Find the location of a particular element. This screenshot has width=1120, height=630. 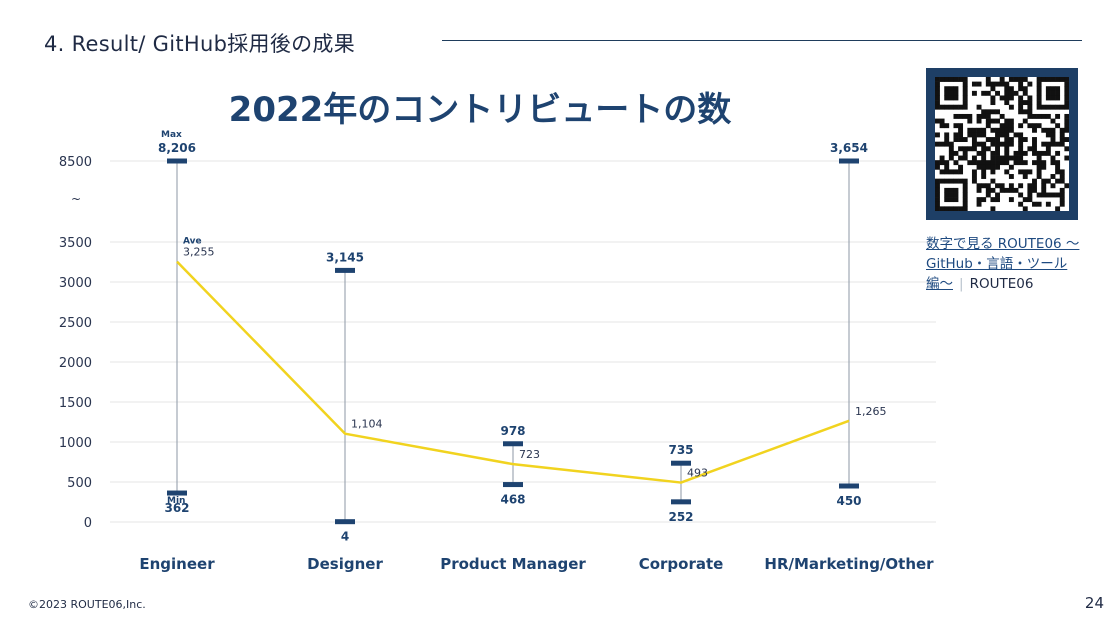

y-tick-label: 8500 is located at coordinates (75, 162).